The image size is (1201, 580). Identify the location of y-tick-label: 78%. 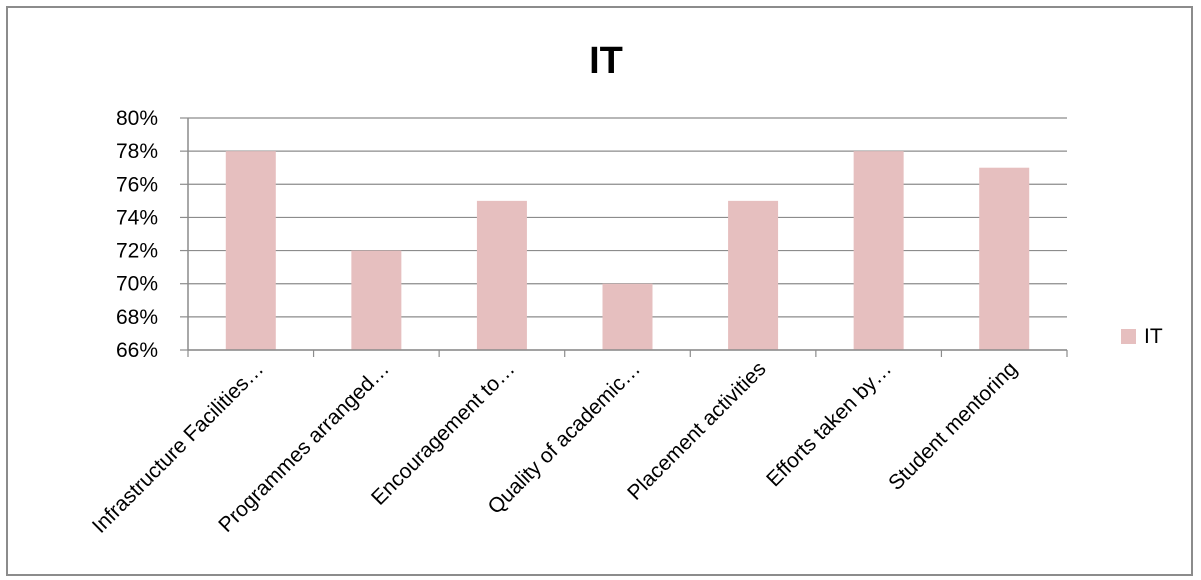
(137, 151).